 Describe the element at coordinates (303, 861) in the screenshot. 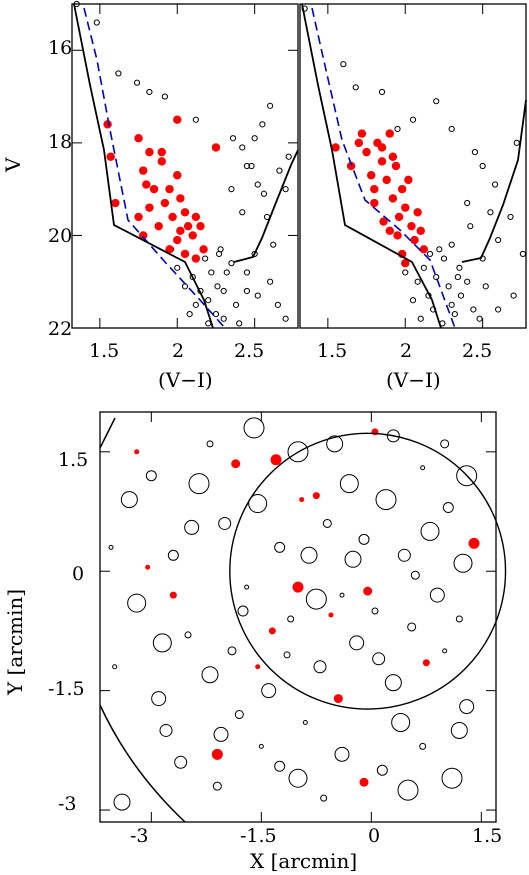

I see `x-axis-label: X [arcmin]` at that location.